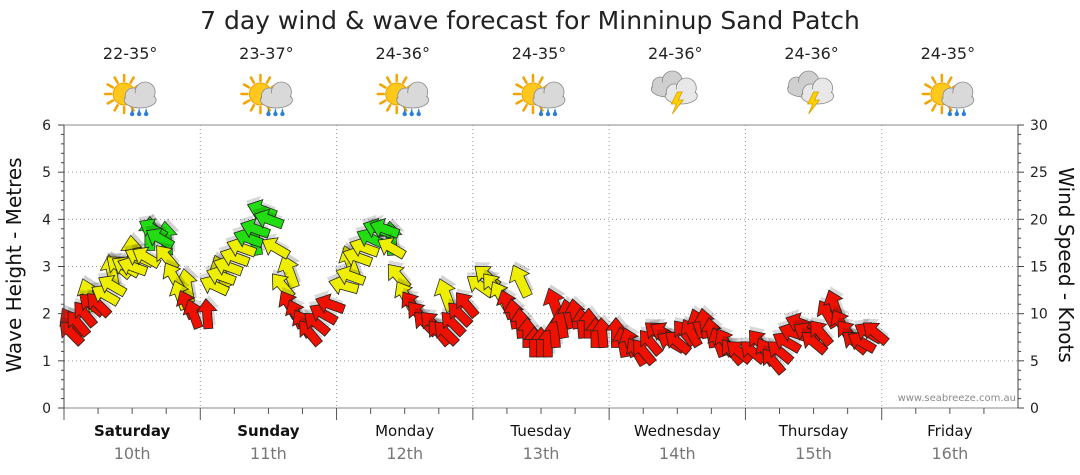 The image size is (1080, 475). I want to click on y-left-tick-label: 2, so click(46, 315).